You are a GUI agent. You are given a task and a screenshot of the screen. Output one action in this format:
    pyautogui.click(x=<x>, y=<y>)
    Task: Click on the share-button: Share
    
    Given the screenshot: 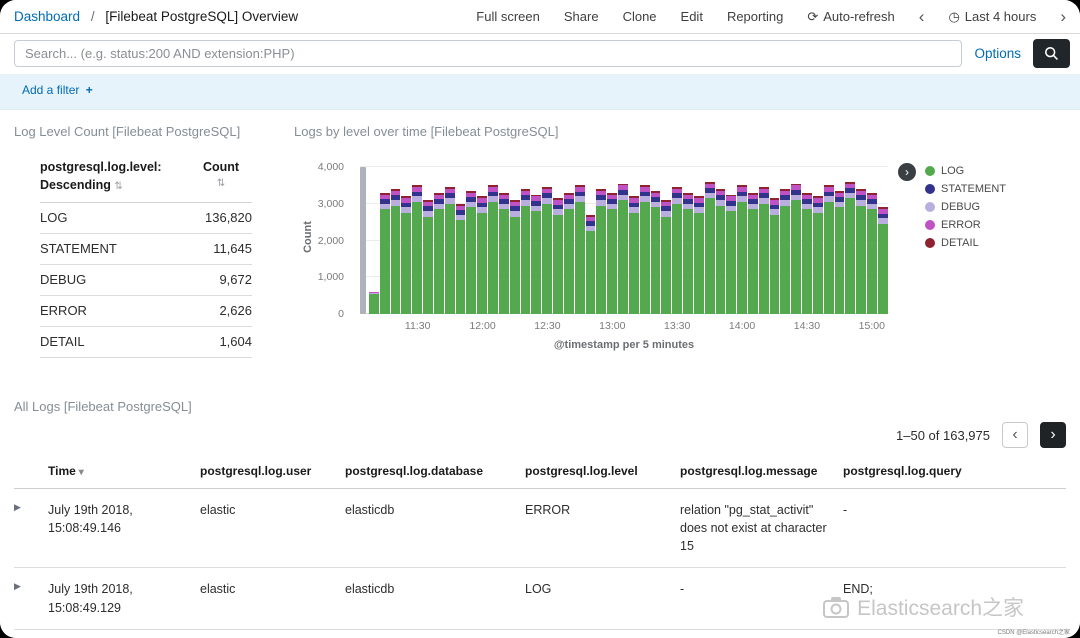 What is the action you would take?
    pyautogui.click(x=581, y=16)
    